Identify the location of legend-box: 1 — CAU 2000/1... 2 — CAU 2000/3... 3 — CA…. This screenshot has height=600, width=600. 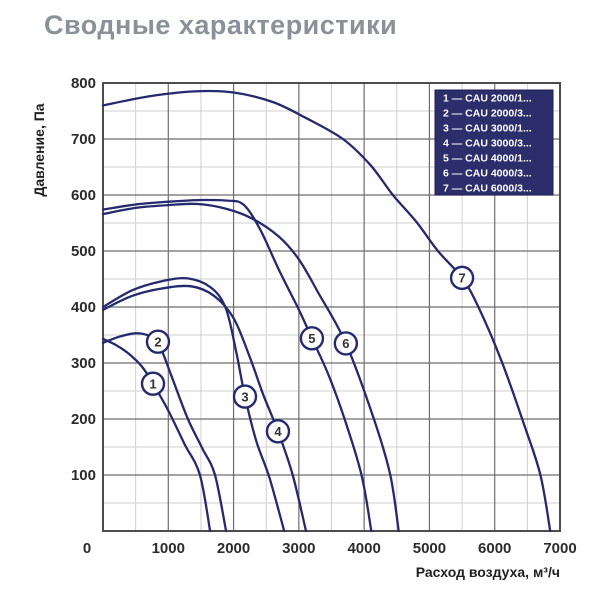
(494, 142).